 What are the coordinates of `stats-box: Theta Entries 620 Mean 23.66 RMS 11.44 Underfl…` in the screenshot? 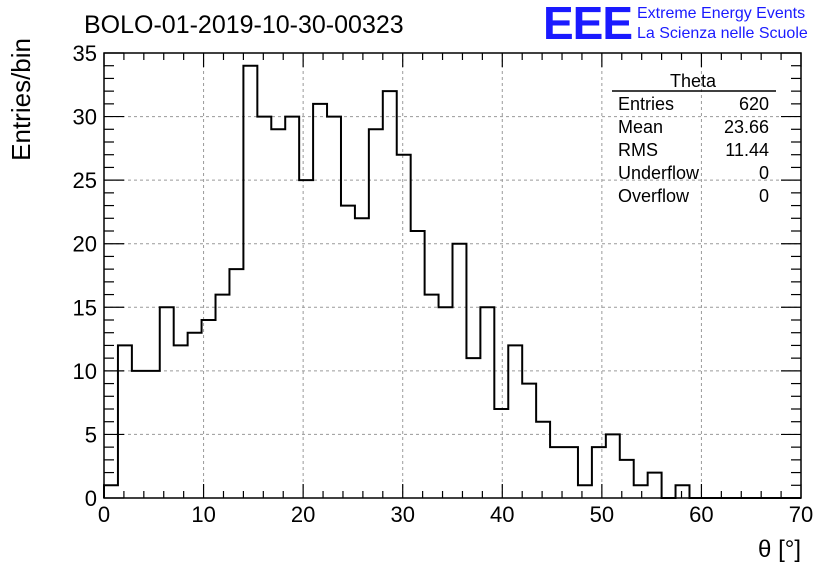 It's located at (694, 138).